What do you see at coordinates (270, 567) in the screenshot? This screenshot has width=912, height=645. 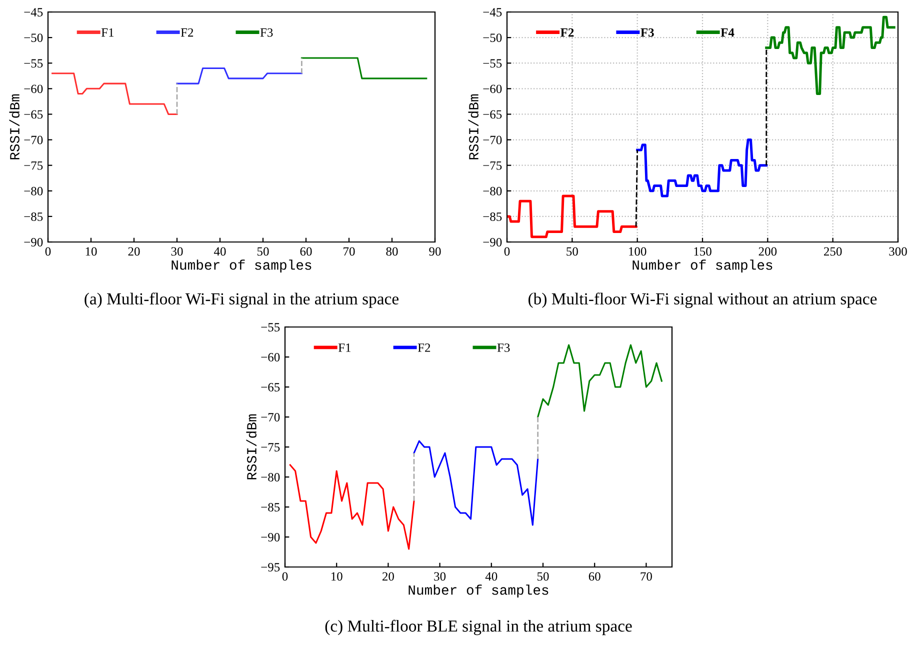 I see `y-tick-label: −95` at bounding box center [270, 567].